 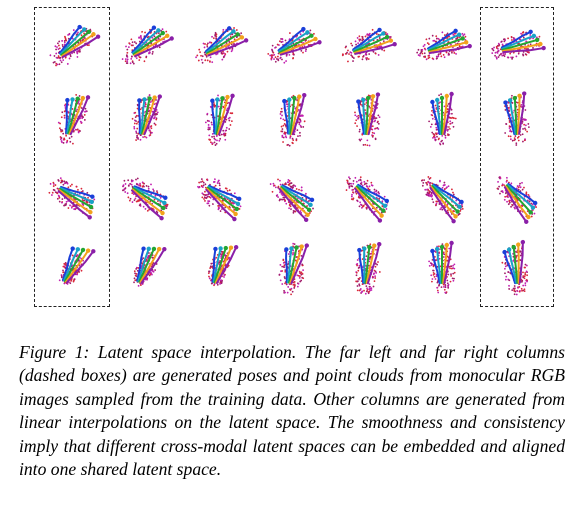 What do you see at coordinates (54, 352) in the screenshot?
I see `caption-label: Figure 1:` at bounding box center [54, 352].